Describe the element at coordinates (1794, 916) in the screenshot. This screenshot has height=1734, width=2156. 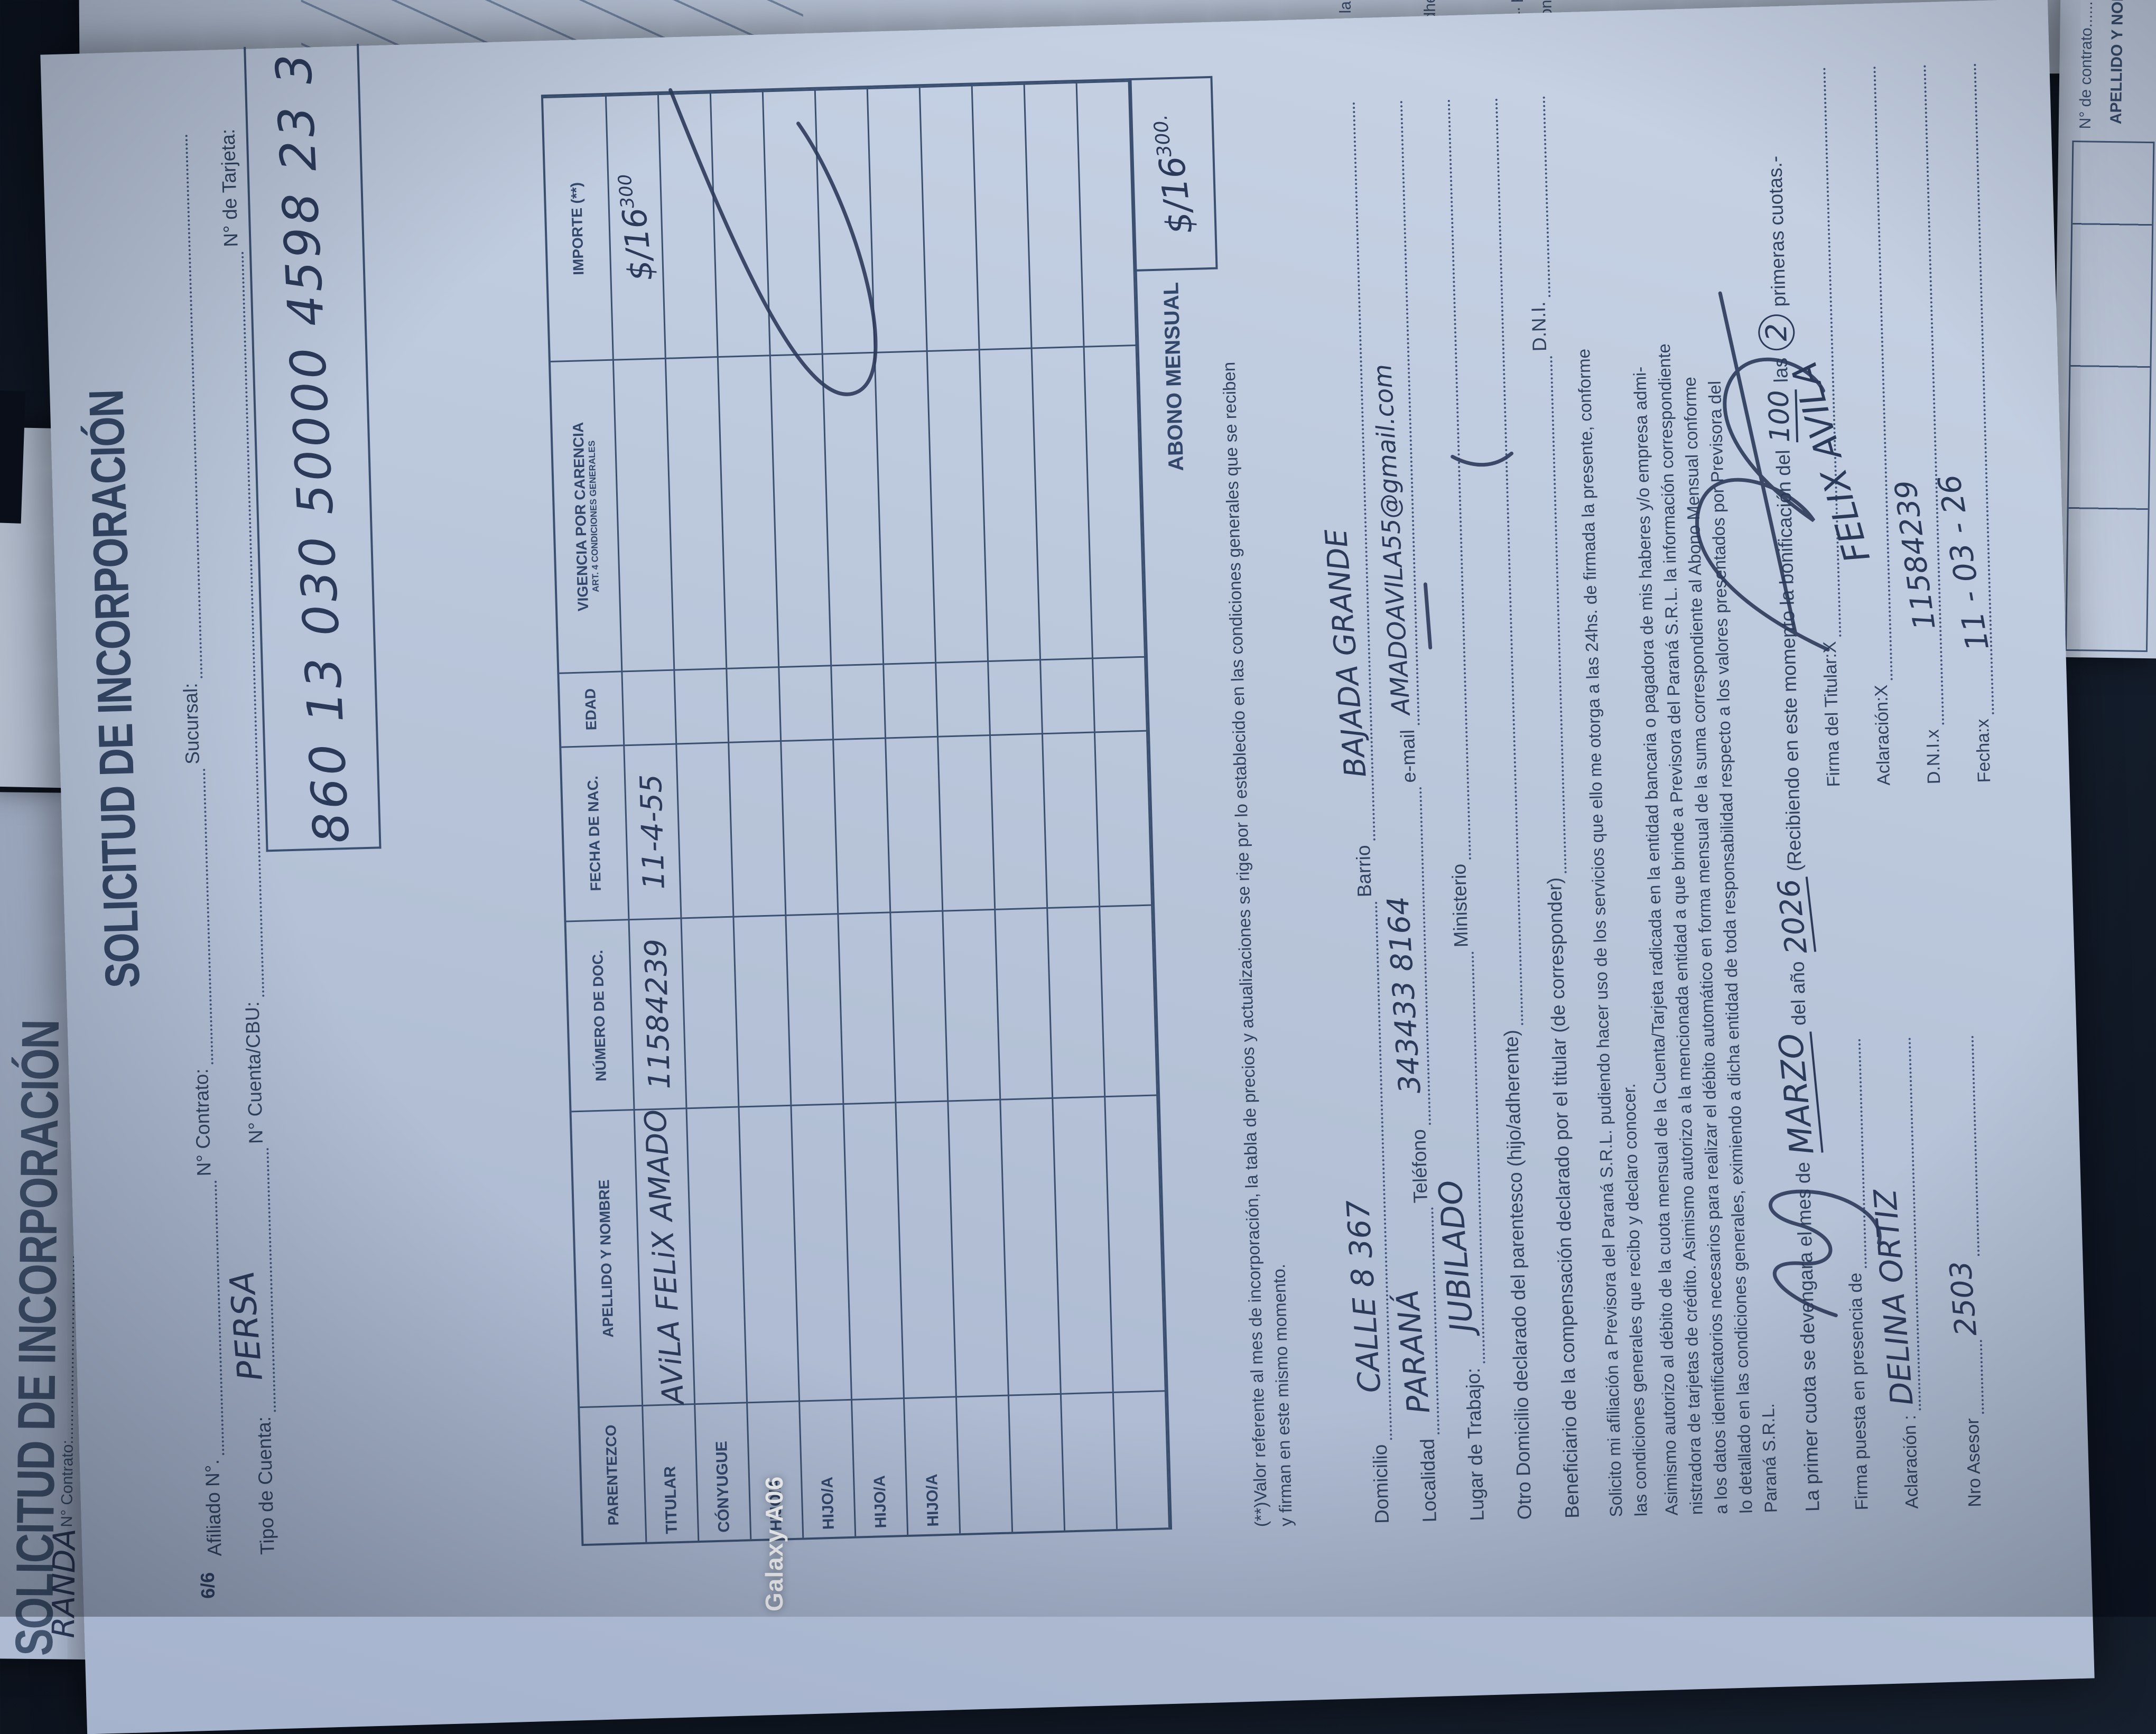
I see `ano-handwriting: 2026` at that location.